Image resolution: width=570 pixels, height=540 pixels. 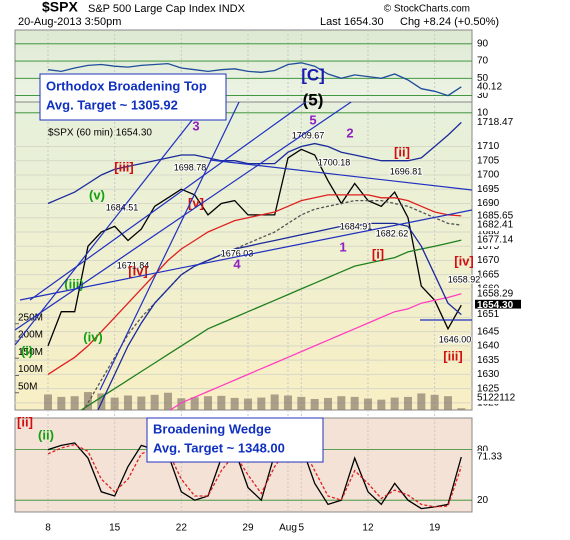 I want to click on y-tick-label: 1625, so click(x=488, y=388).